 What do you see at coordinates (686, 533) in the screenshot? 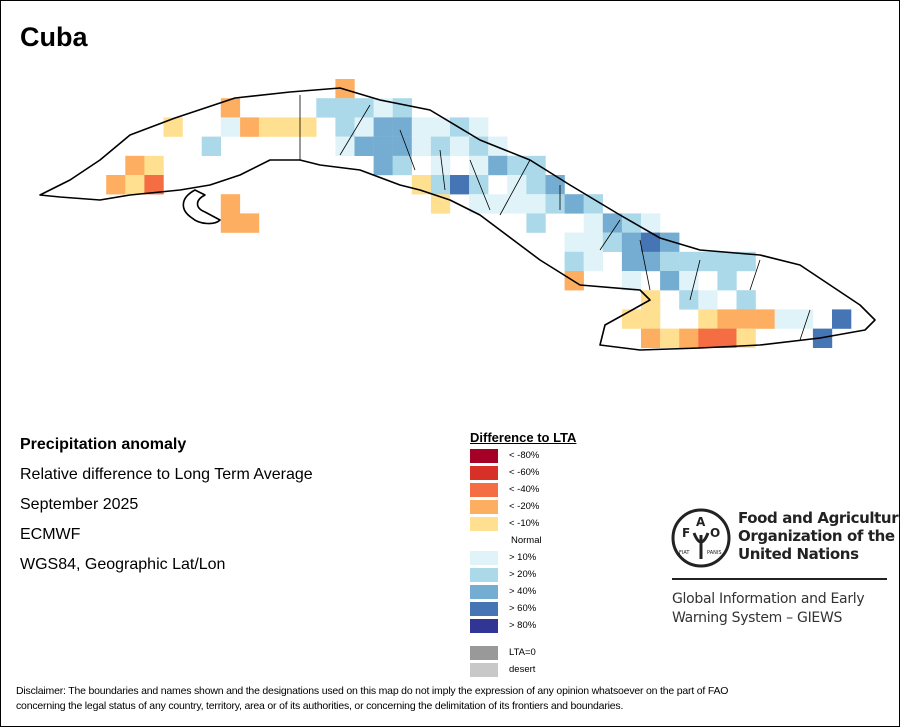
I see `svg-text: F` at bounding box center [686, 533].